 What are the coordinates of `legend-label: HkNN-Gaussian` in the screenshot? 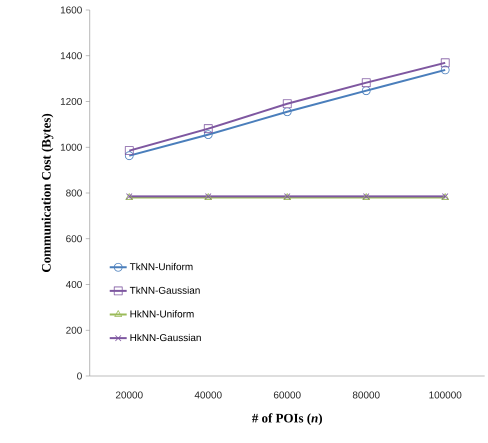 It's located at (165, 338).